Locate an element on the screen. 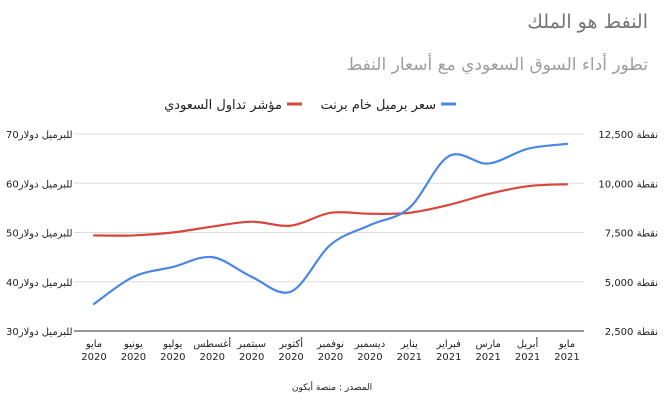  chart-subtitle: تطور أداء السوق السعودي مع أسعار النفط is located at coordinates (497, 64).